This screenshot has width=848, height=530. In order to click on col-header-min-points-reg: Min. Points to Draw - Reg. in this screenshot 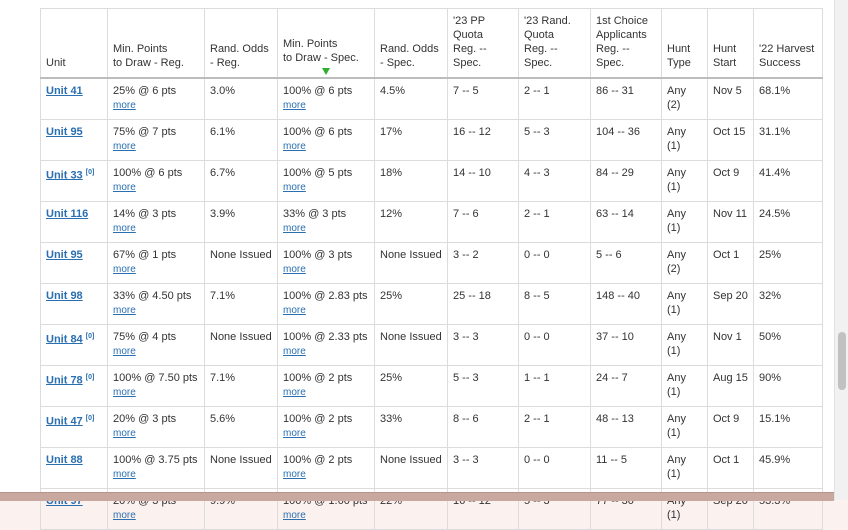, I will do `click(156, 43)`.